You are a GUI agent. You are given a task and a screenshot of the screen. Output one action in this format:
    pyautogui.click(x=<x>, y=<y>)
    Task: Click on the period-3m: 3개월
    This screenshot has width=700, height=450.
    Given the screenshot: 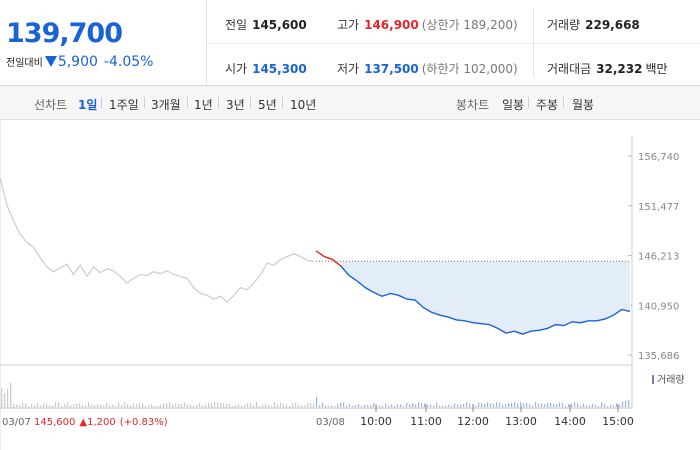 What is the action you would take?
    pyautogui.click(x=166, y=105)
    